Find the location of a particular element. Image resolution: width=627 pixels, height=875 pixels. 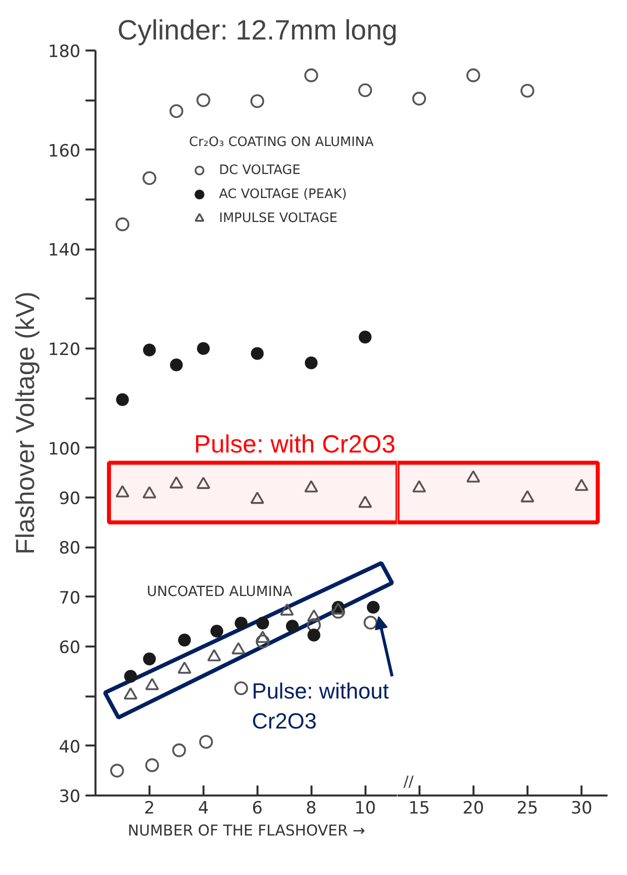

y-tick-label: 160 is located at coordinates (64, 151).